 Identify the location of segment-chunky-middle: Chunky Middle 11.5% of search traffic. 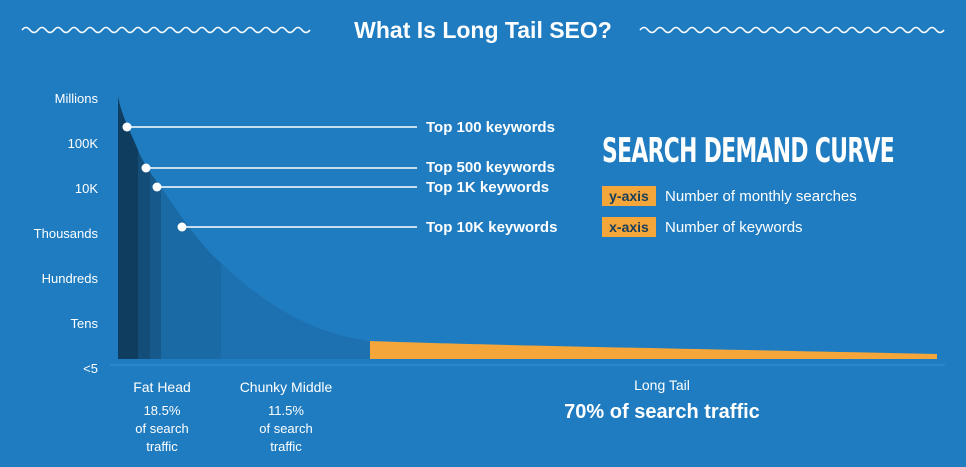
(286, 416).